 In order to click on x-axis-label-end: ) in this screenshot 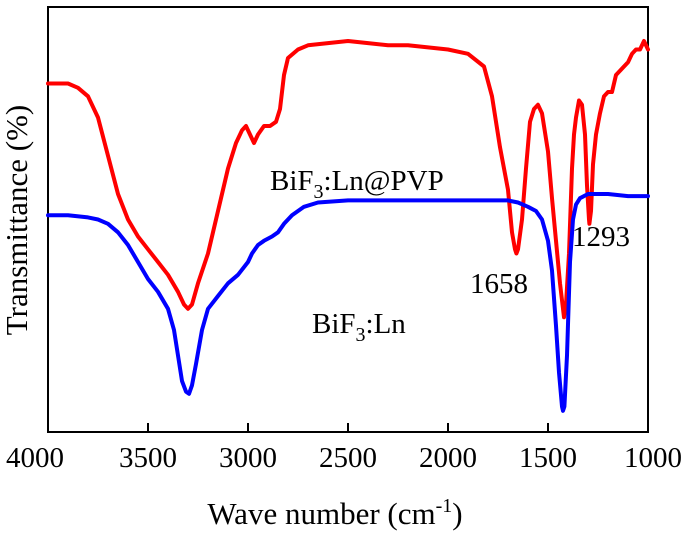, I will do `click(457, 513)`.